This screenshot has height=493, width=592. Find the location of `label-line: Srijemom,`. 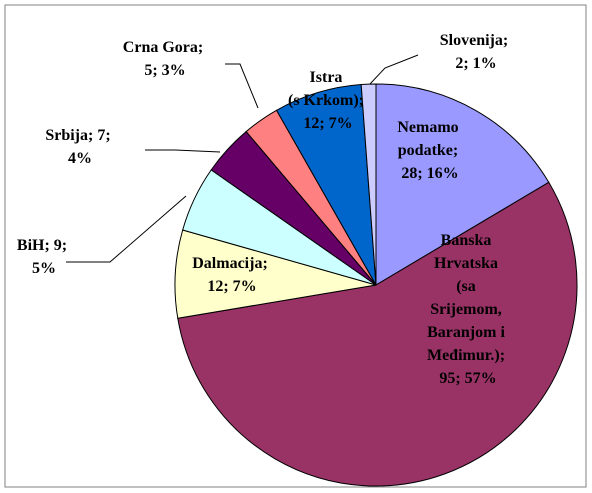

label-line: Srijemom, is located at coordinates (468, 309).